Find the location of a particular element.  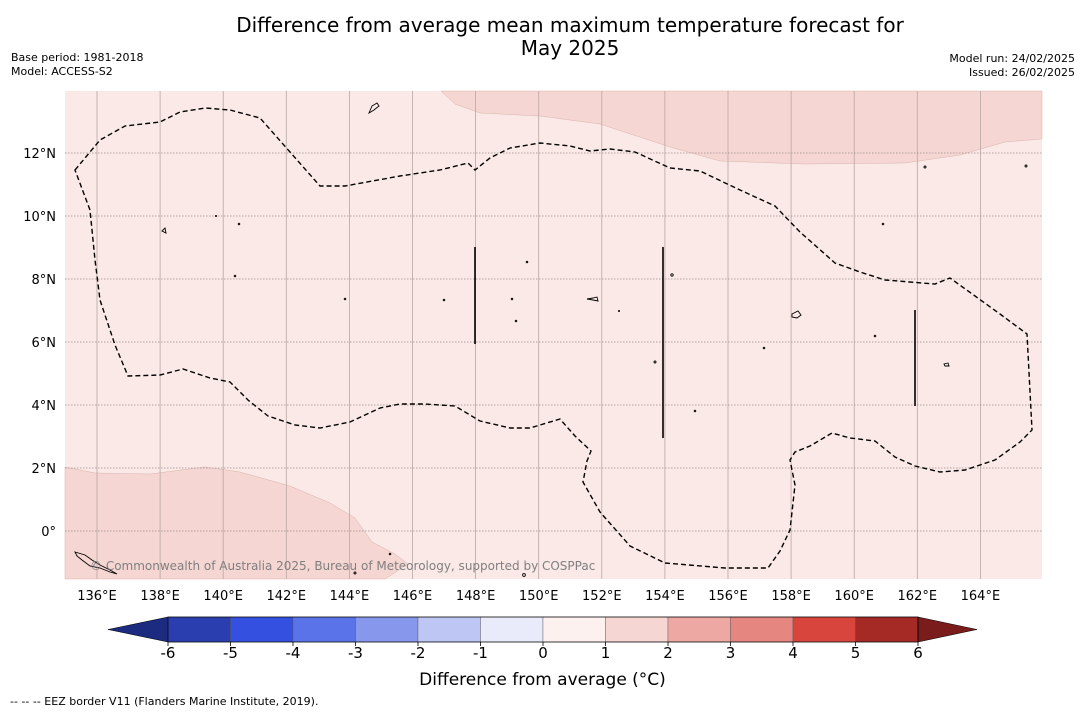

colorbar-tick-label: 2 is located at coordinates (668, 653).